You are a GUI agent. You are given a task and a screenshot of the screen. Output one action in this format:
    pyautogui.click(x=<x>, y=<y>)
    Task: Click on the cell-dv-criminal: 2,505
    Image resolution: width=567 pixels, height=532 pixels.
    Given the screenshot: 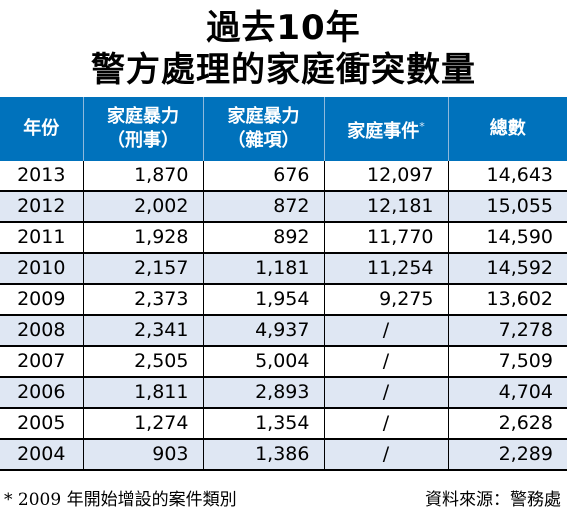 What is the action you would take?
    pyautogui.click(x=142, y=362)
    